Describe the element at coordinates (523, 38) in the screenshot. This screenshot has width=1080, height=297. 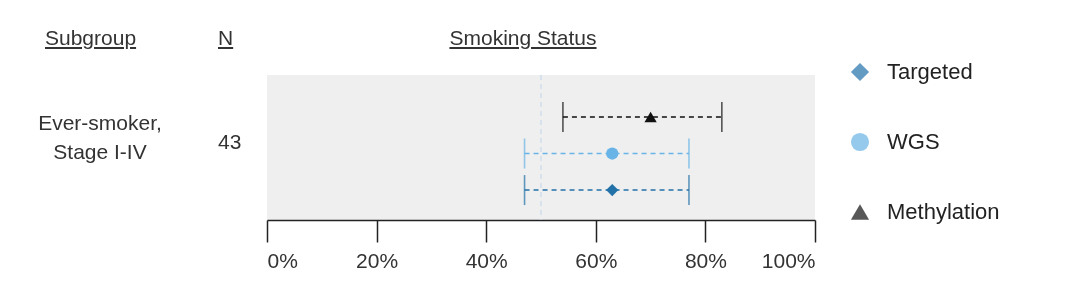
I see `chart-title: Smoking Status` at that location.